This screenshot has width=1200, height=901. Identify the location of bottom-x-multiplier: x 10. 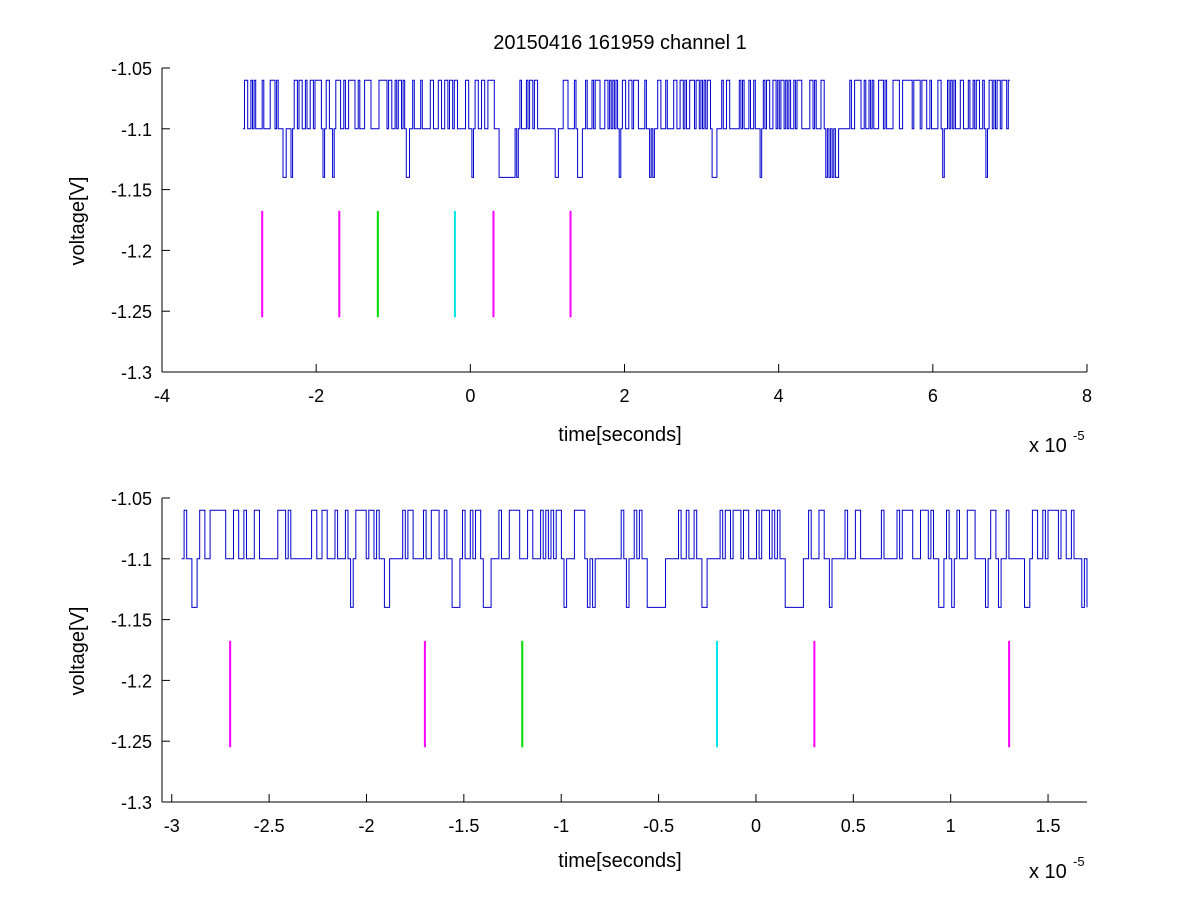
(1048, 872).